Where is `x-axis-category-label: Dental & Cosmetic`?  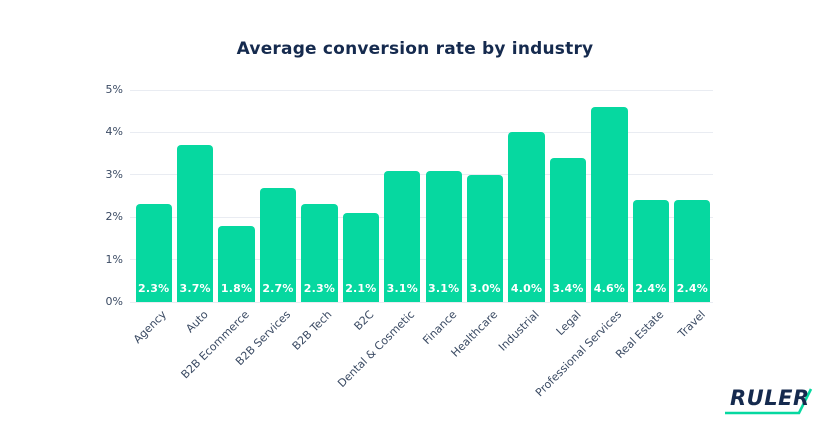
x-axis-category-label: Dental & Cosmetic is located at coordinates (376, 349).